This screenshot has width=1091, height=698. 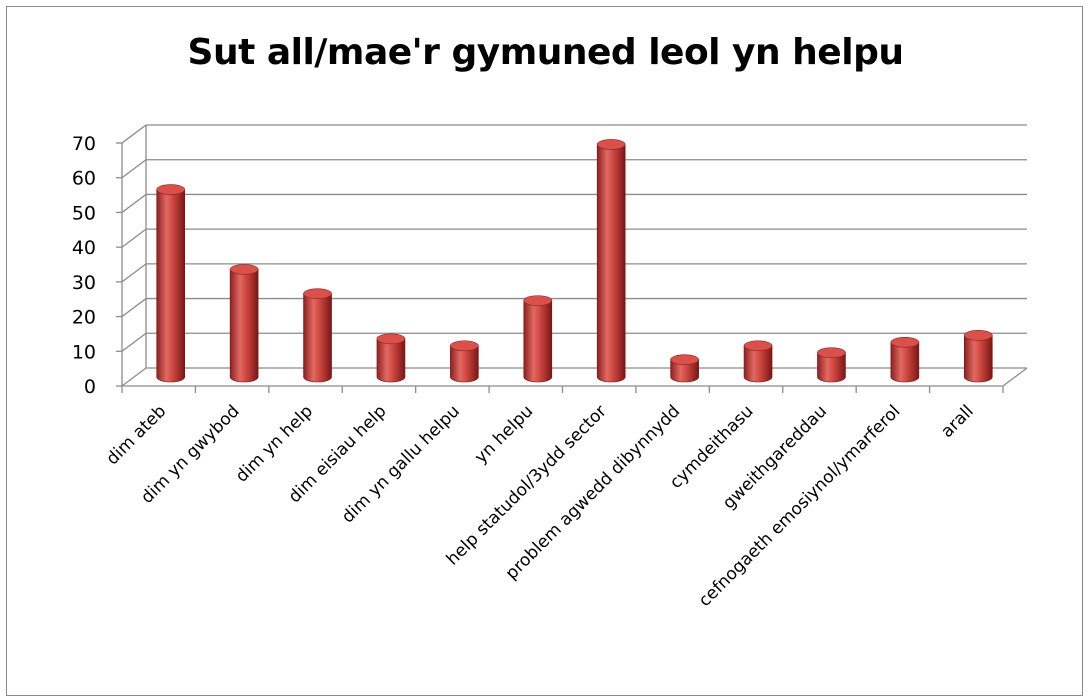 What do you see at coordinates (957, 421) in the screenshot?
I see `x-tick-label: arall` at bounding box center [957, 421].